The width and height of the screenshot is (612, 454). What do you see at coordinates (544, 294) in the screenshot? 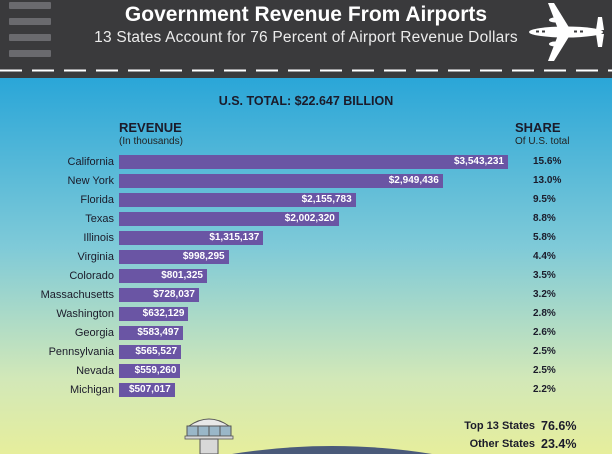
I see `share-value: 3.2%` at bounding box center [544, 294].